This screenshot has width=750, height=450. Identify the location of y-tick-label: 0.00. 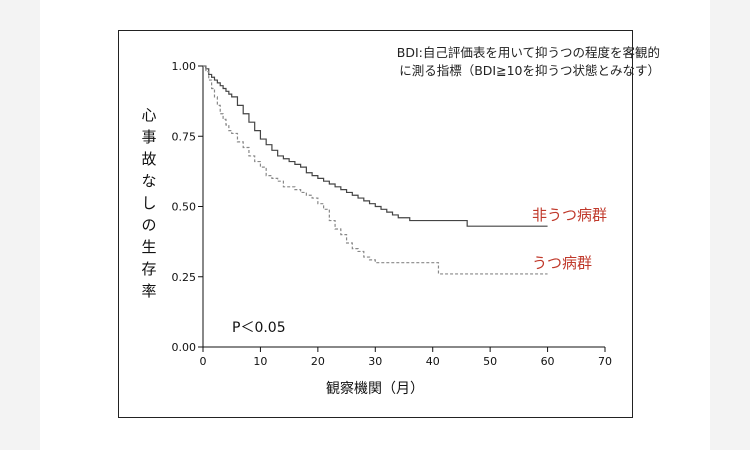
(184, 347).